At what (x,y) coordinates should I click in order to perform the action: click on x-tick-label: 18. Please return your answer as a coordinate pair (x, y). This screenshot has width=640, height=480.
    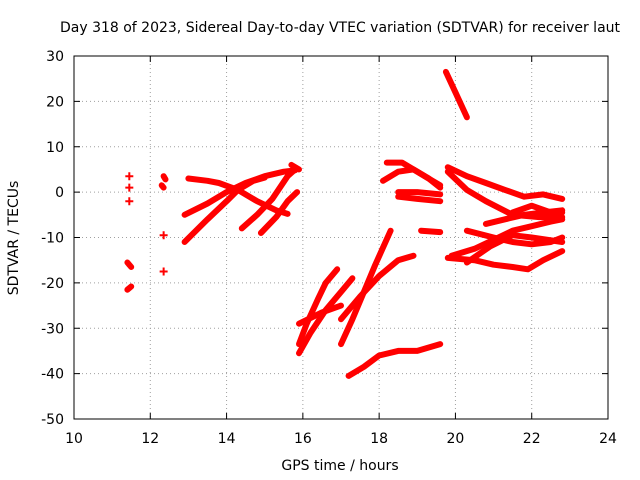
    Looking at the image, I should click on (379, 439).